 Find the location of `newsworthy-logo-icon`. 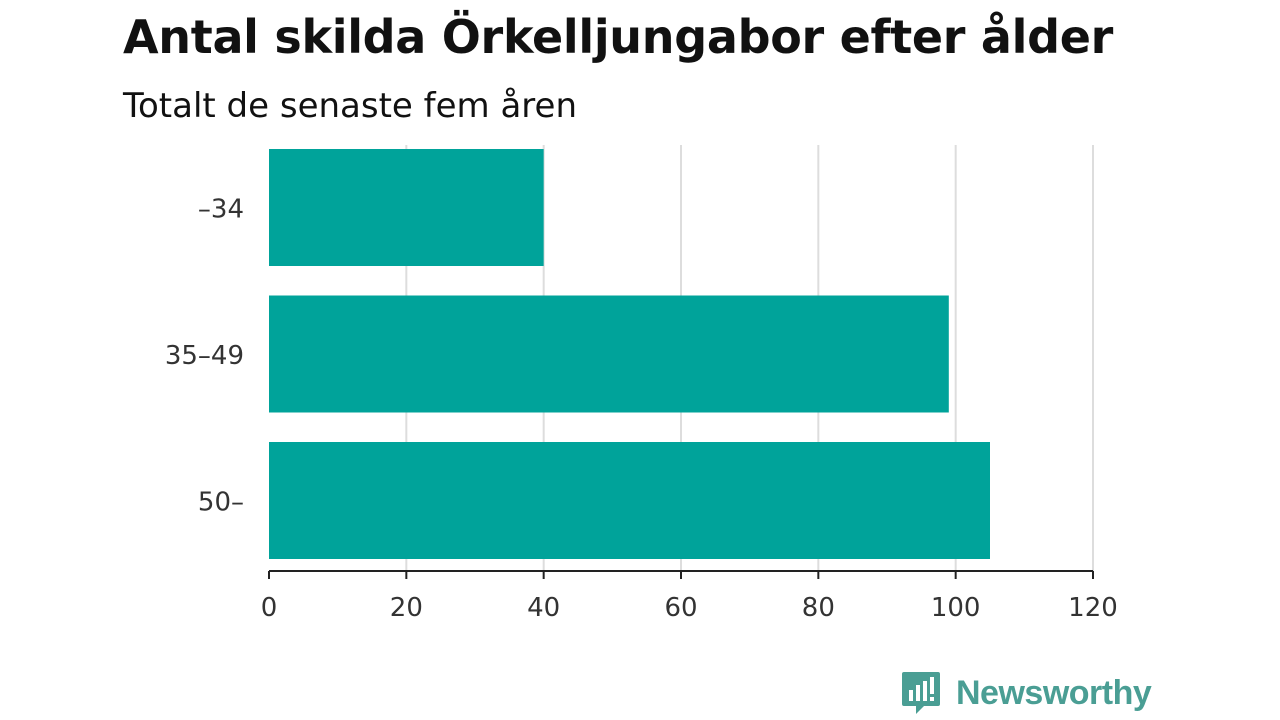

newsworthy-logo-icon is located at coordinates (921, 693).